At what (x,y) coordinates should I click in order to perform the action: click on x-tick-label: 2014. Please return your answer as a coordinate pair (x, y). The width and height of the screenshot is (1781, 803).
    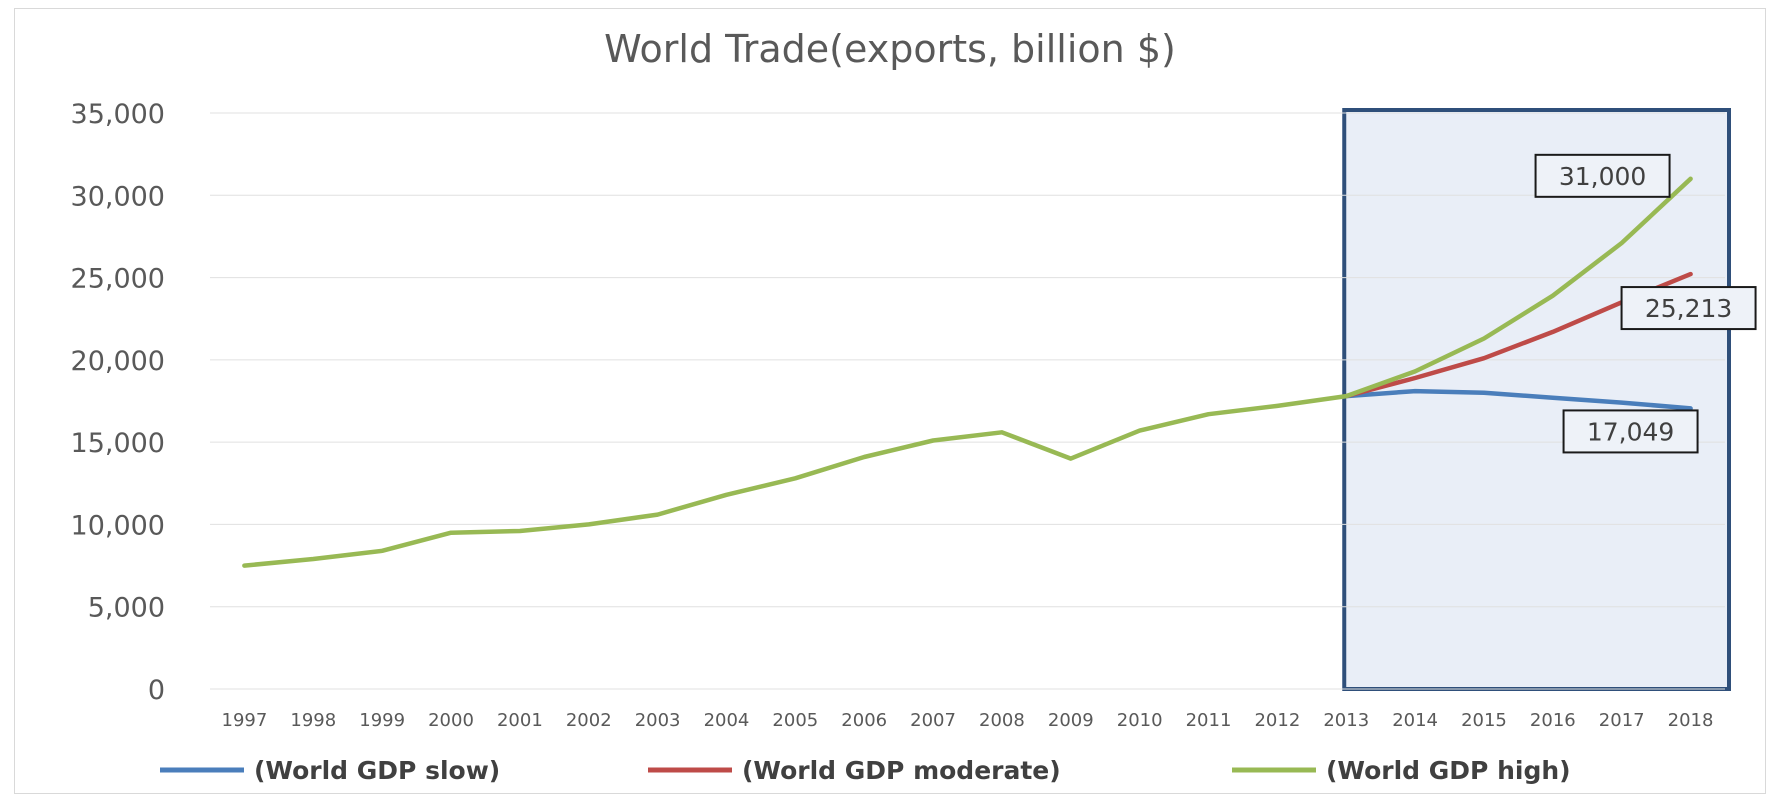
    Looking at the image, I should click on (1415, 720).